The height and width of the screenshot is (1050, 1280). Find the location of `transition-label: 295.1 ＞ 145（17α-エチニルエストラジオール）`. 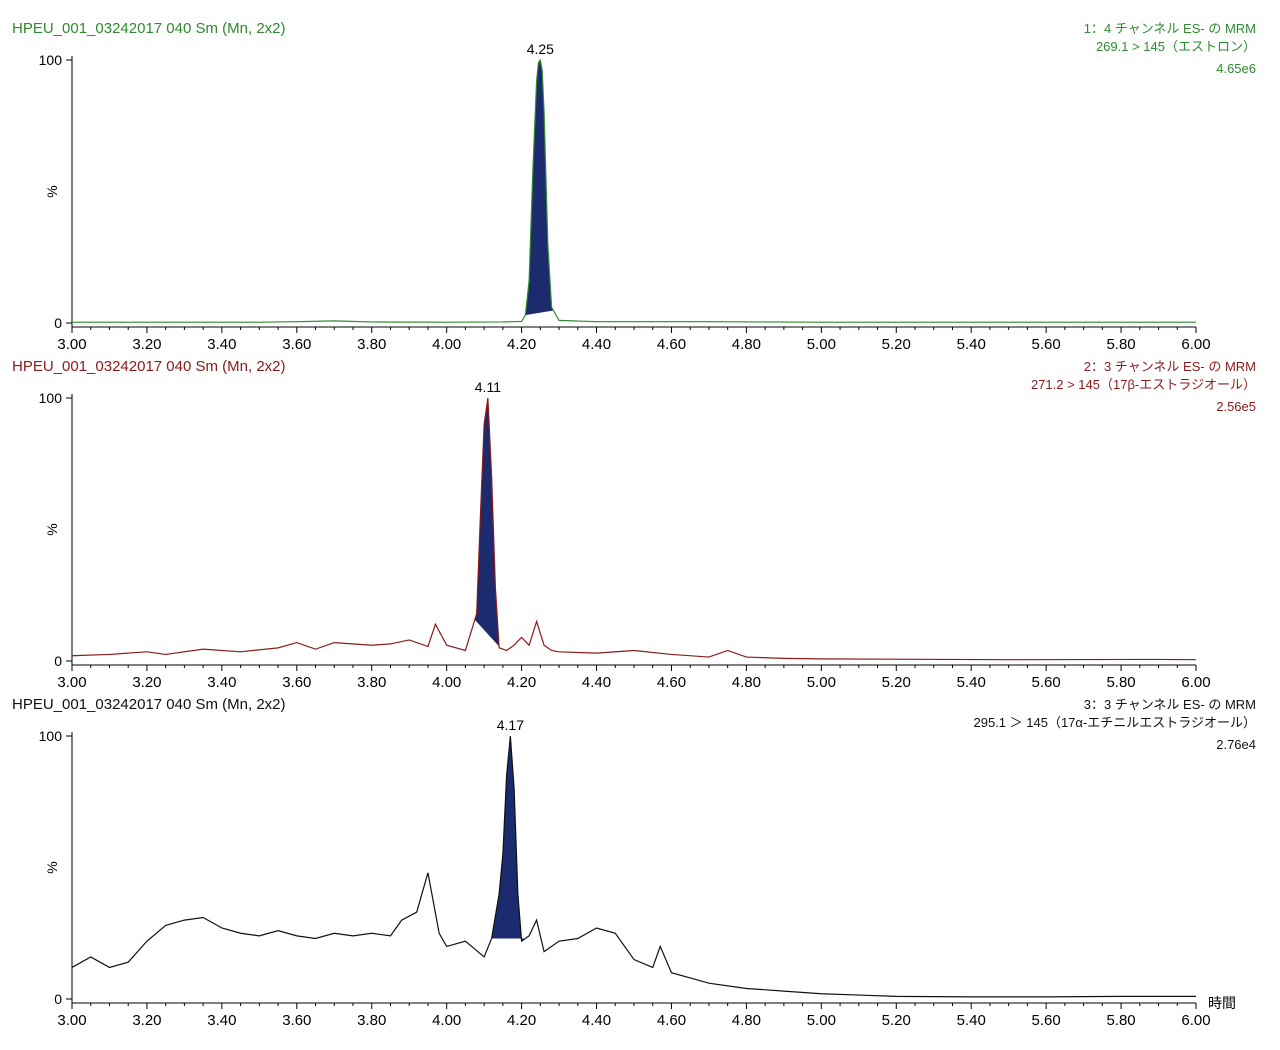

transition-label: 295.1 ＞ 145（17α-エチニルエストラジオール） is located at coordinates (1115, 722).